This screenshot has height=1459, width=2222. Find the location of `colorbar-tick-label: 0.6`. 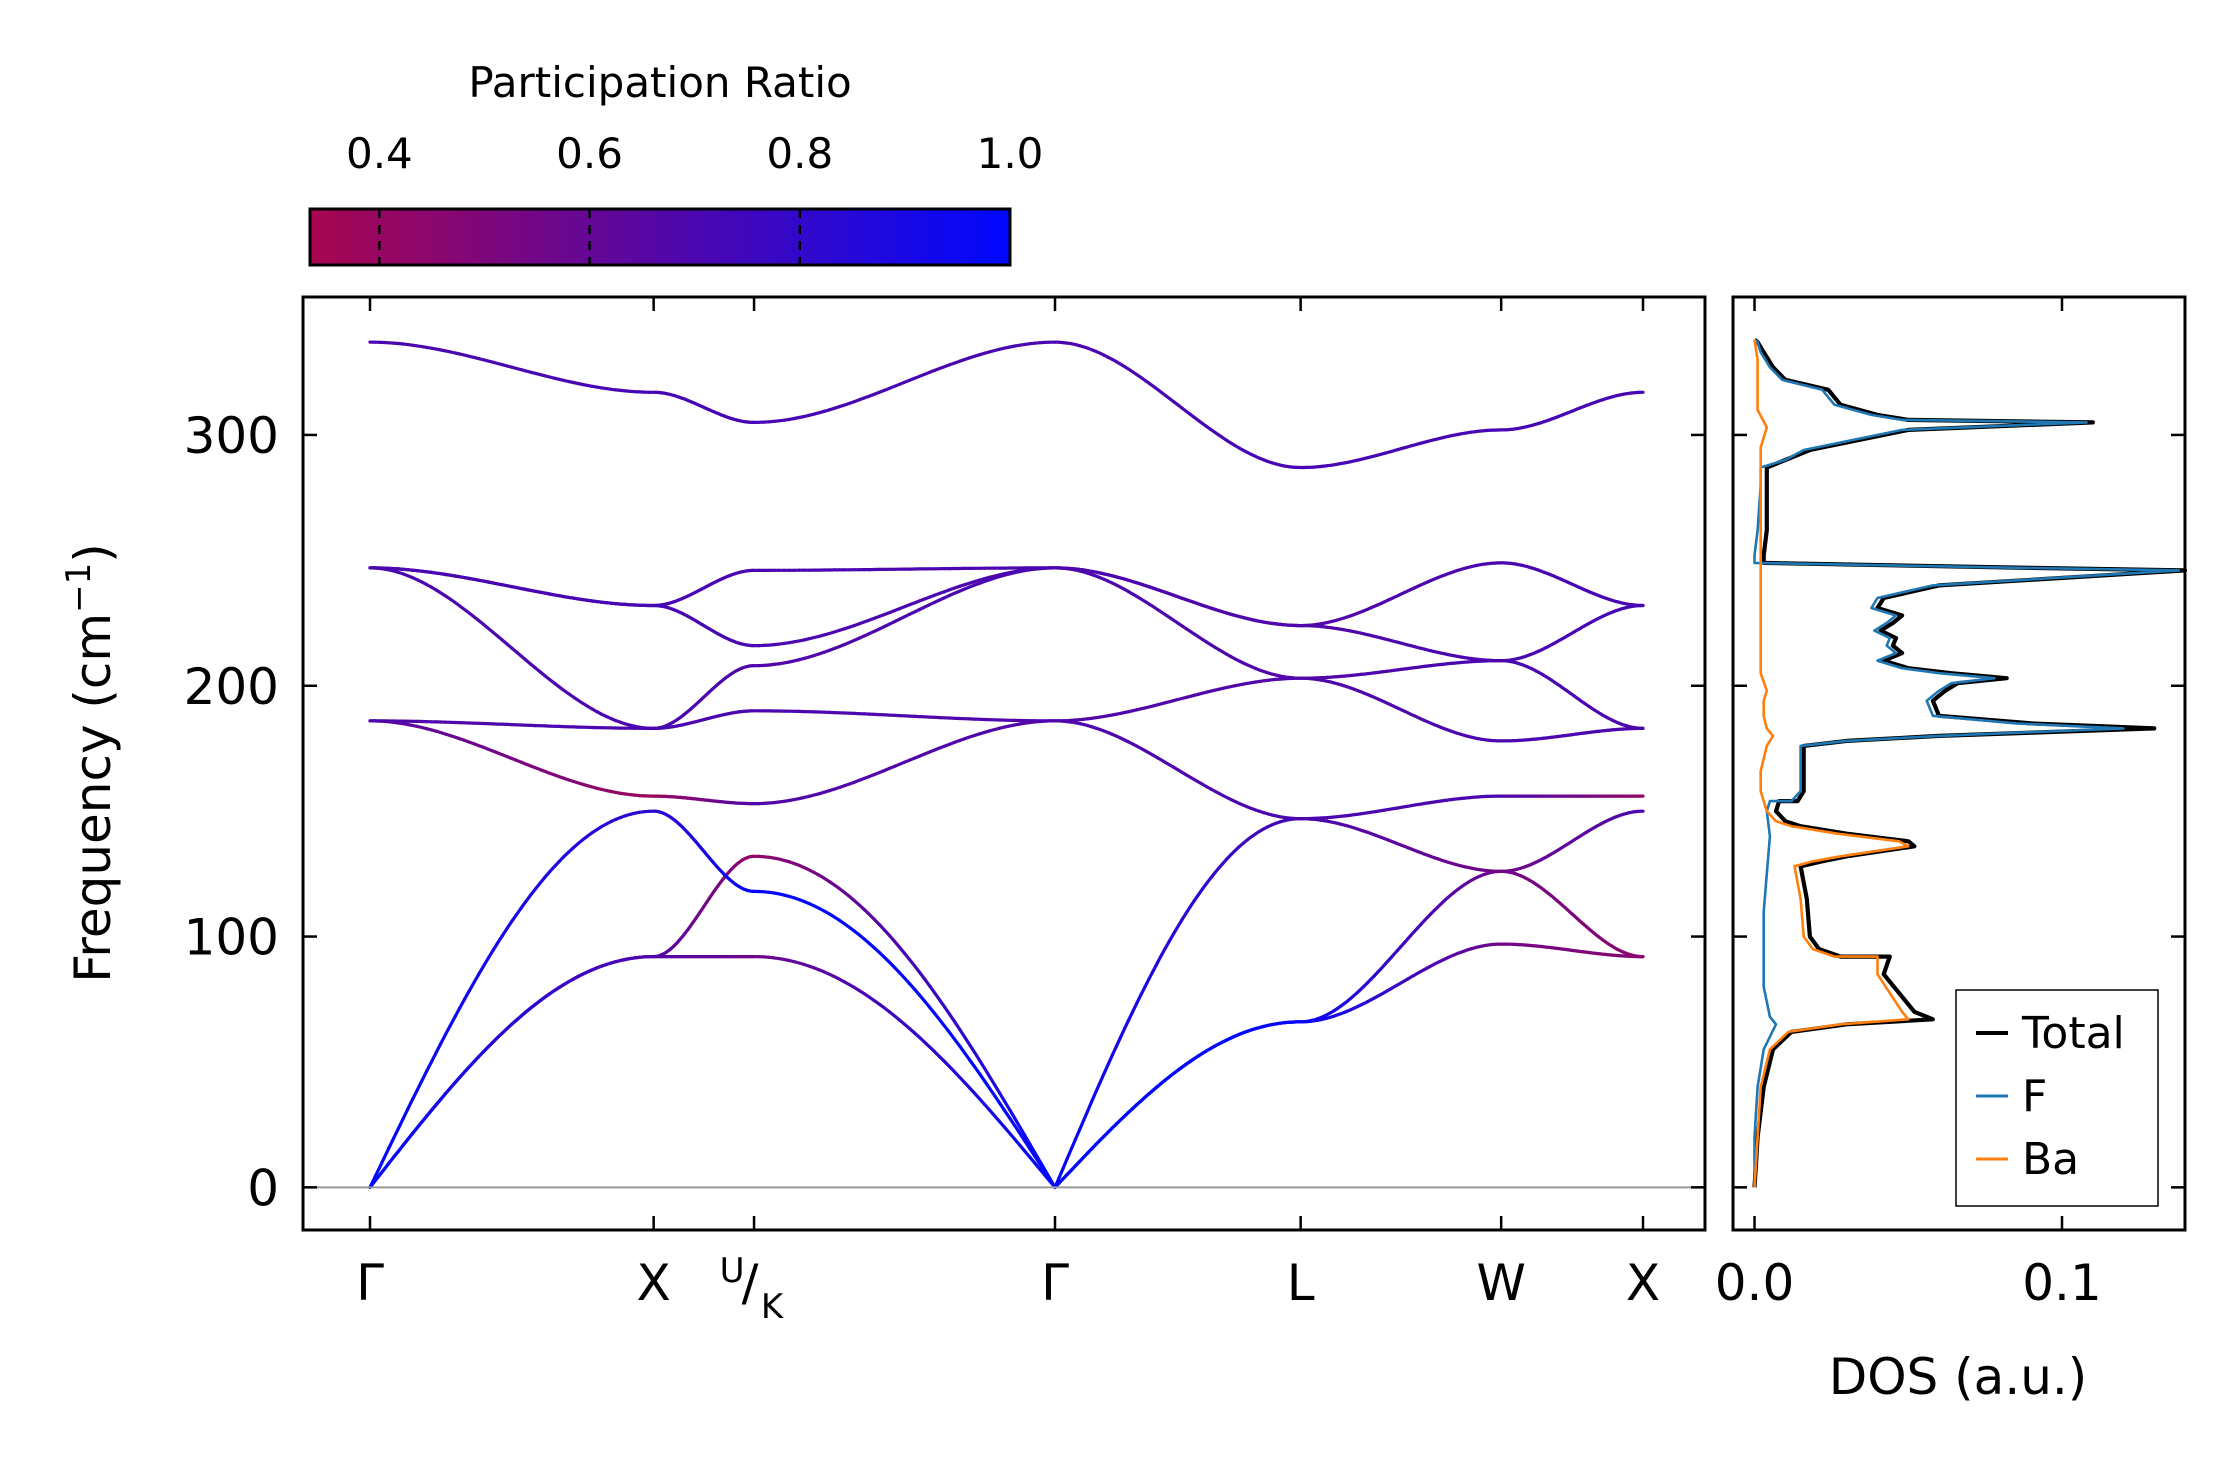

colorbar-tick-label: 0.6 is located at coordinates (589, 153).